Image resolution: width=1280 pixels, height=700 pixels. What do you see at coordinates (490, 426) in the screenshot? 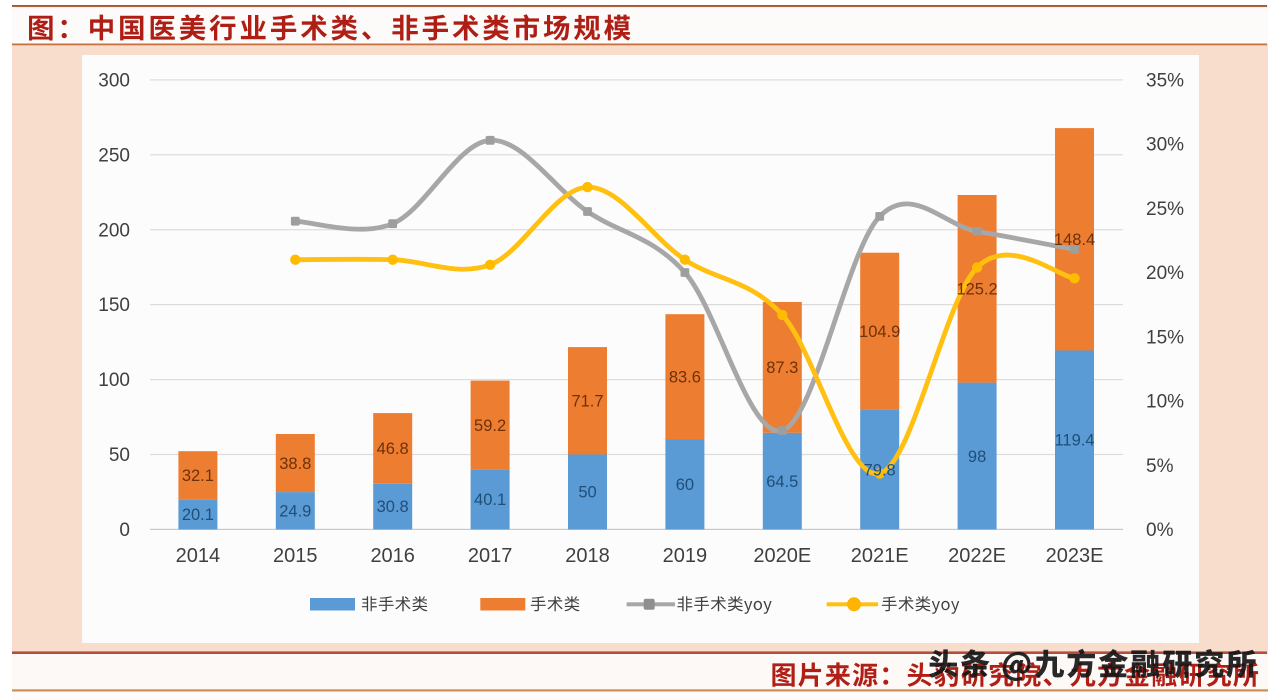
I see `svg-text: 59.2` at bounding box center [490, 426].